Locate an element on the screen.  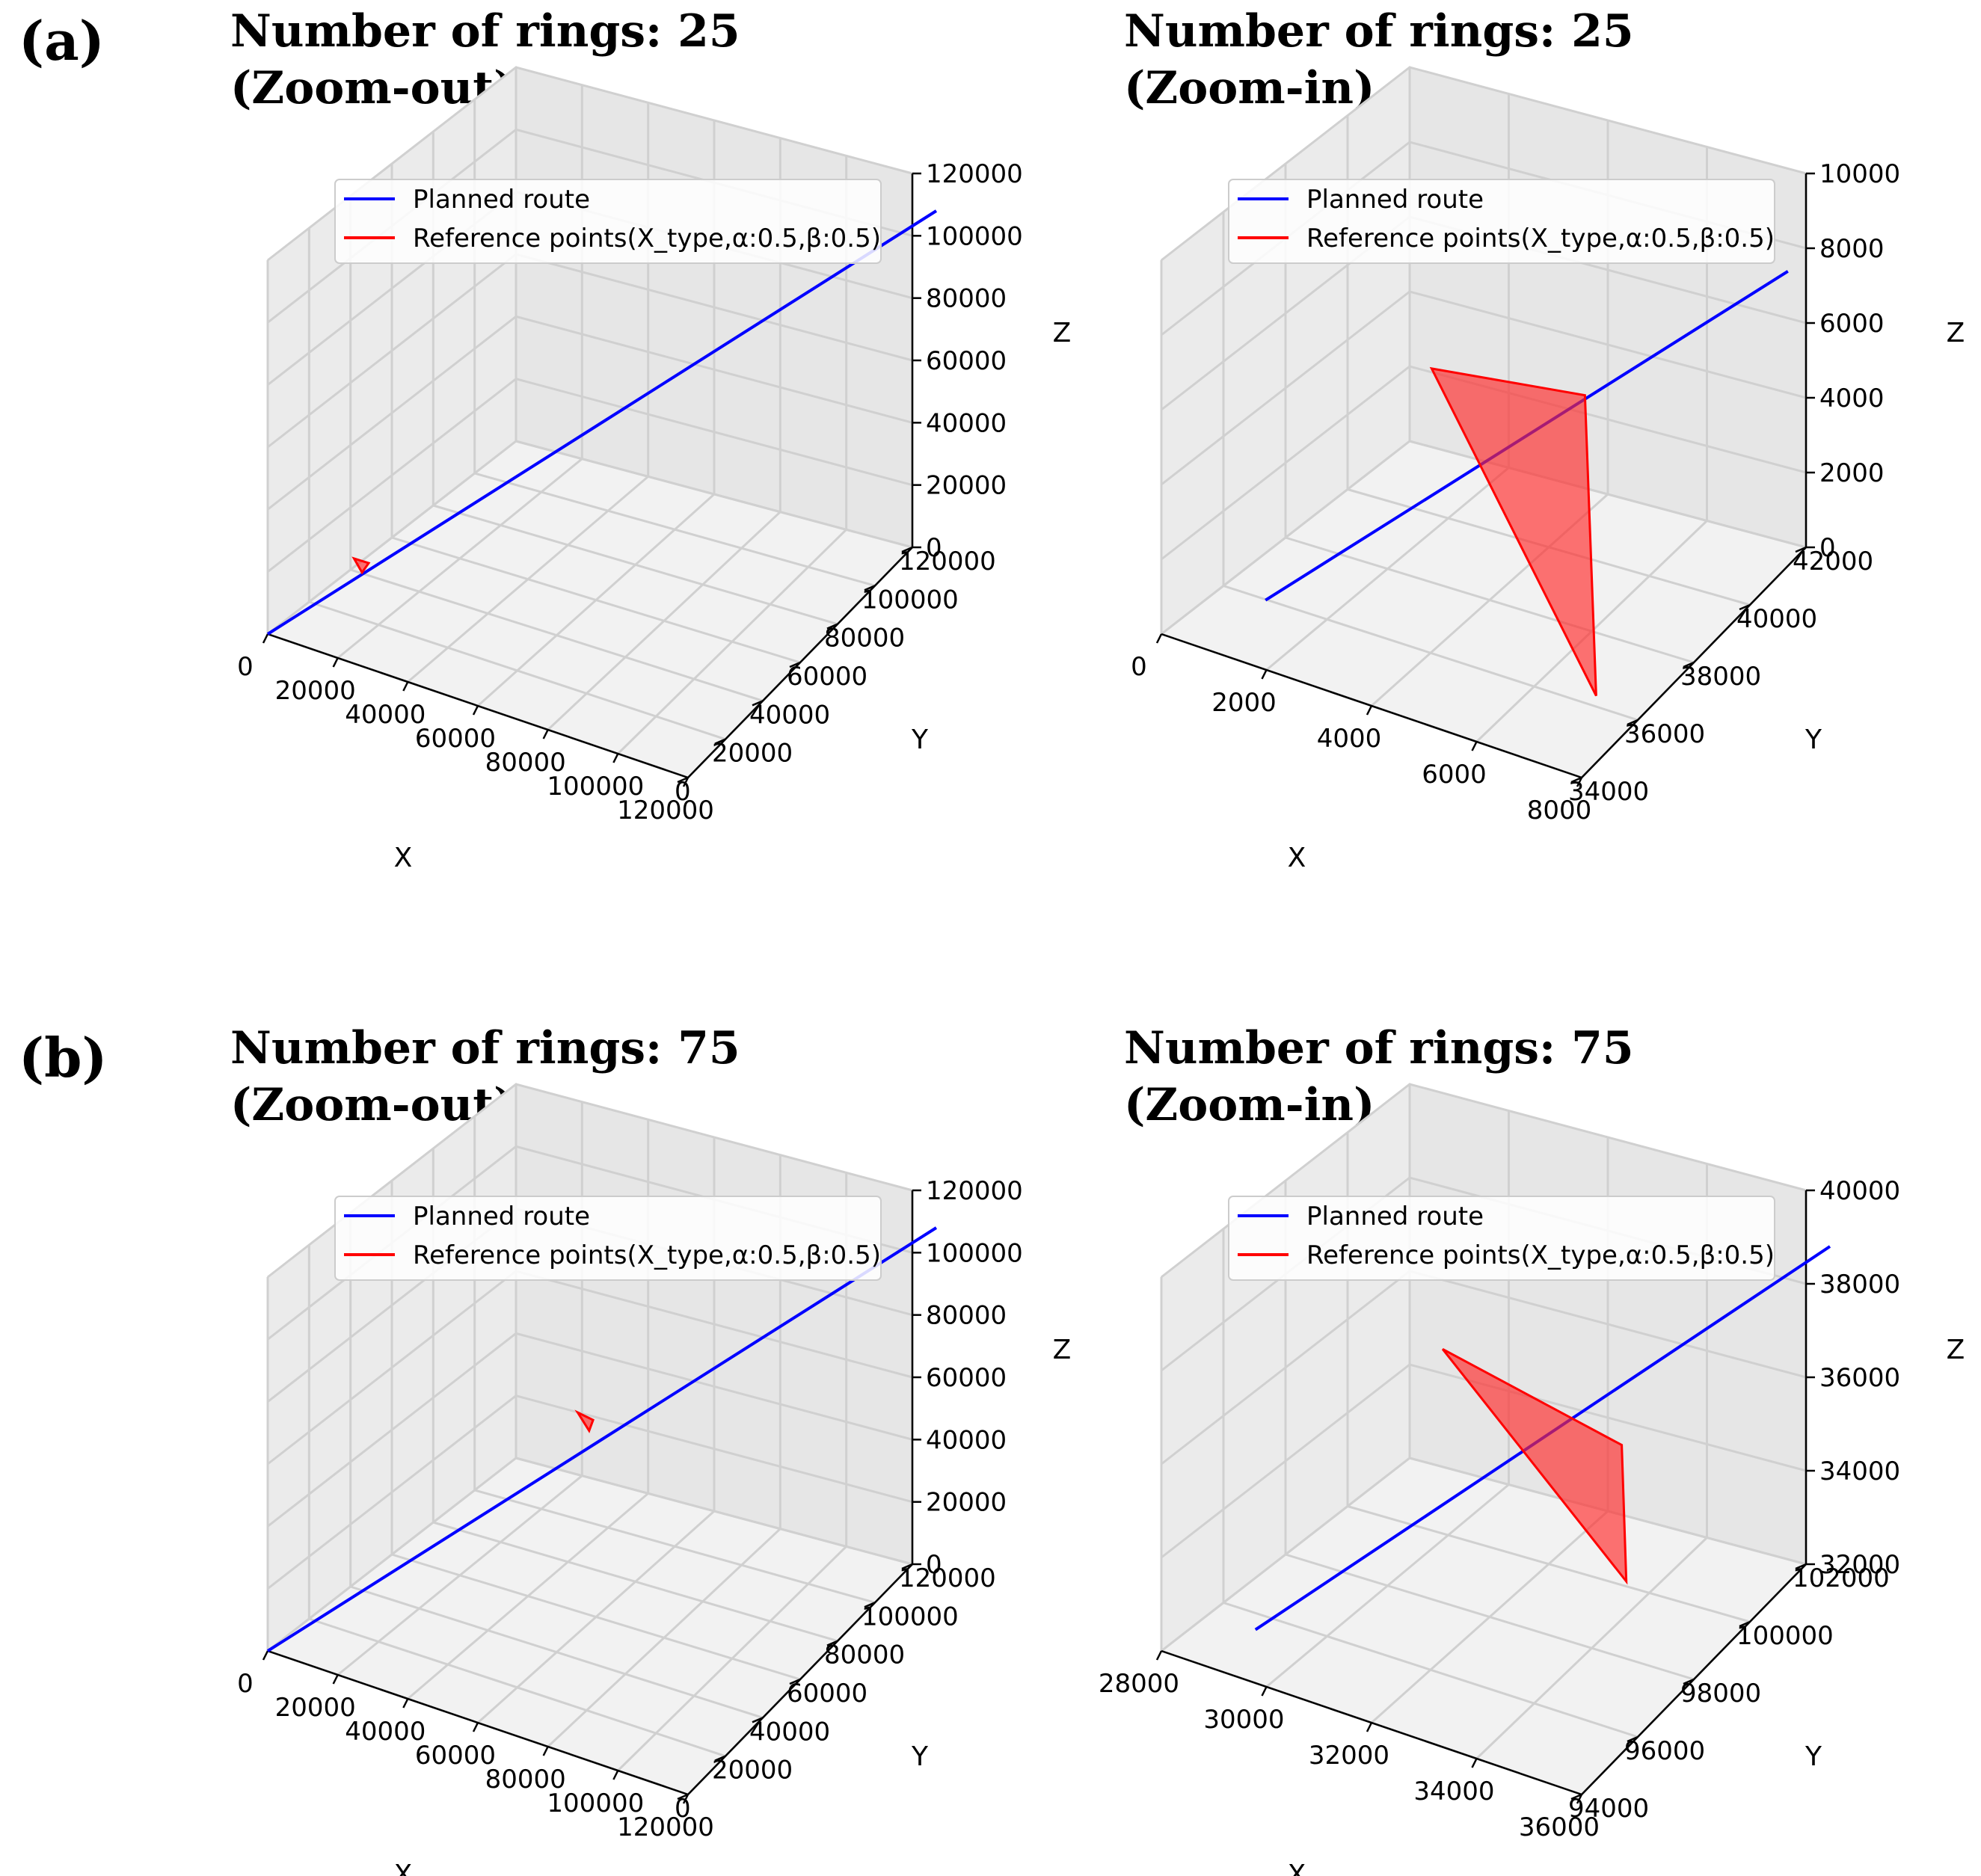
z-tick-label: 120000 is located at coordinates (974, 174).